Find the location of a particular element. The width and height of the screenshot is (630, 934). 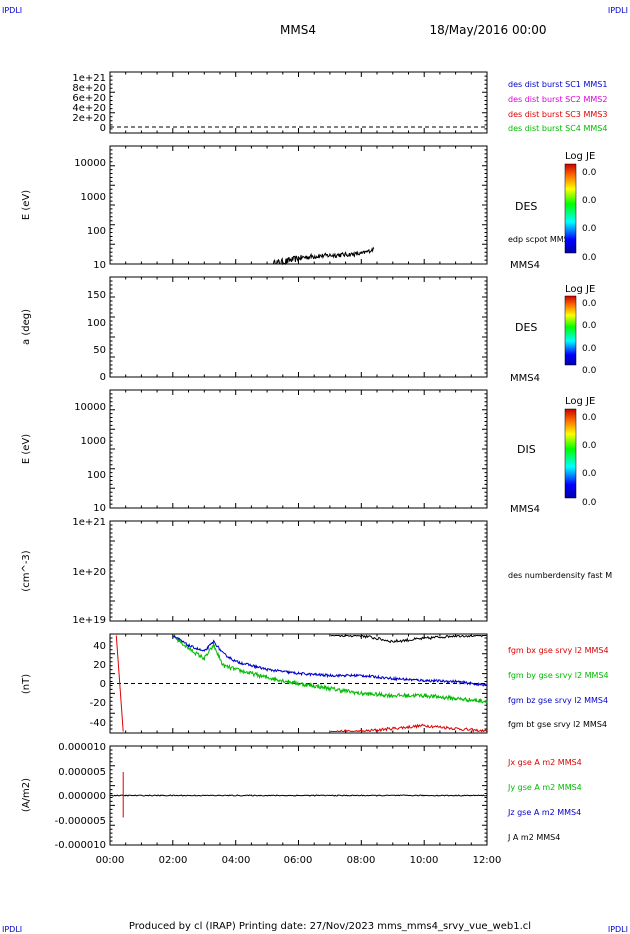

p6-by-trace is located at coordinates (330, 669).